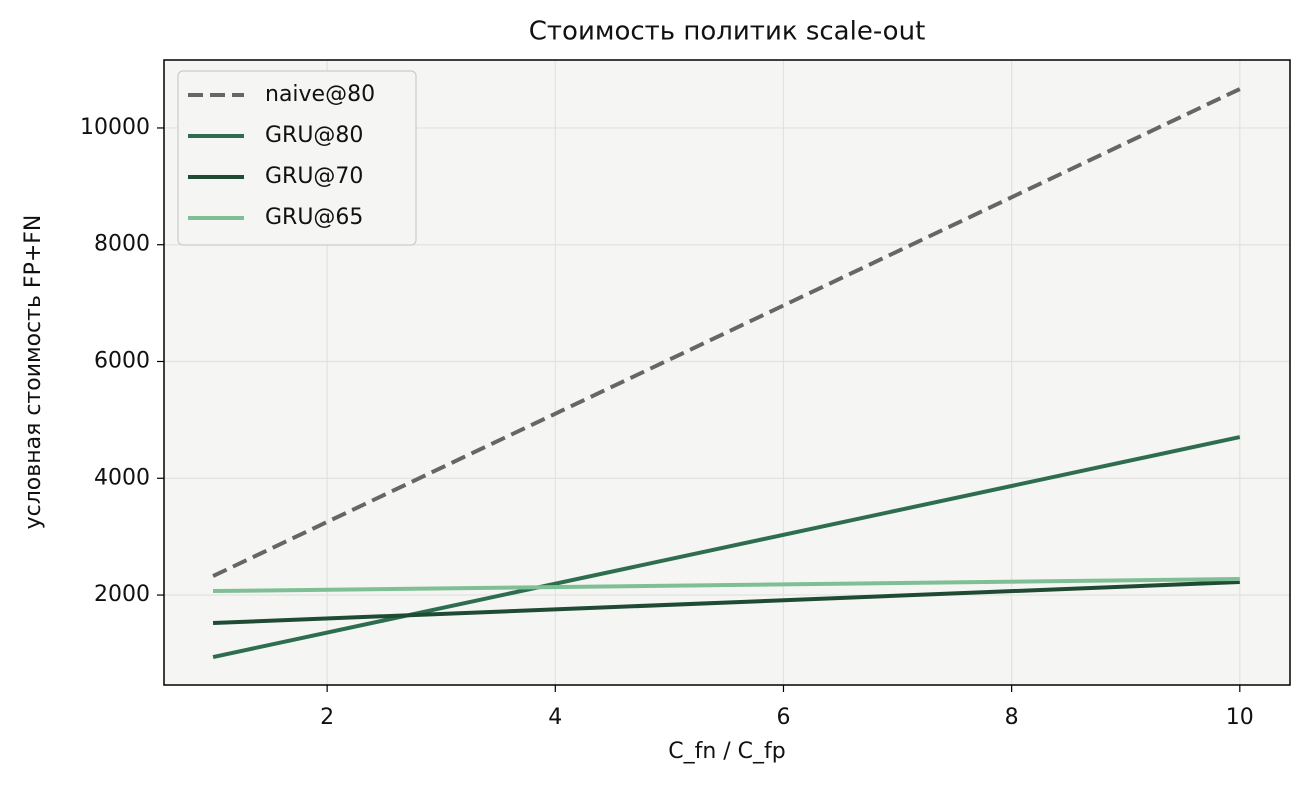 This screenshot has width=1308, height=786. I want to click on x-tick-label: 10, so click(1240, 717).